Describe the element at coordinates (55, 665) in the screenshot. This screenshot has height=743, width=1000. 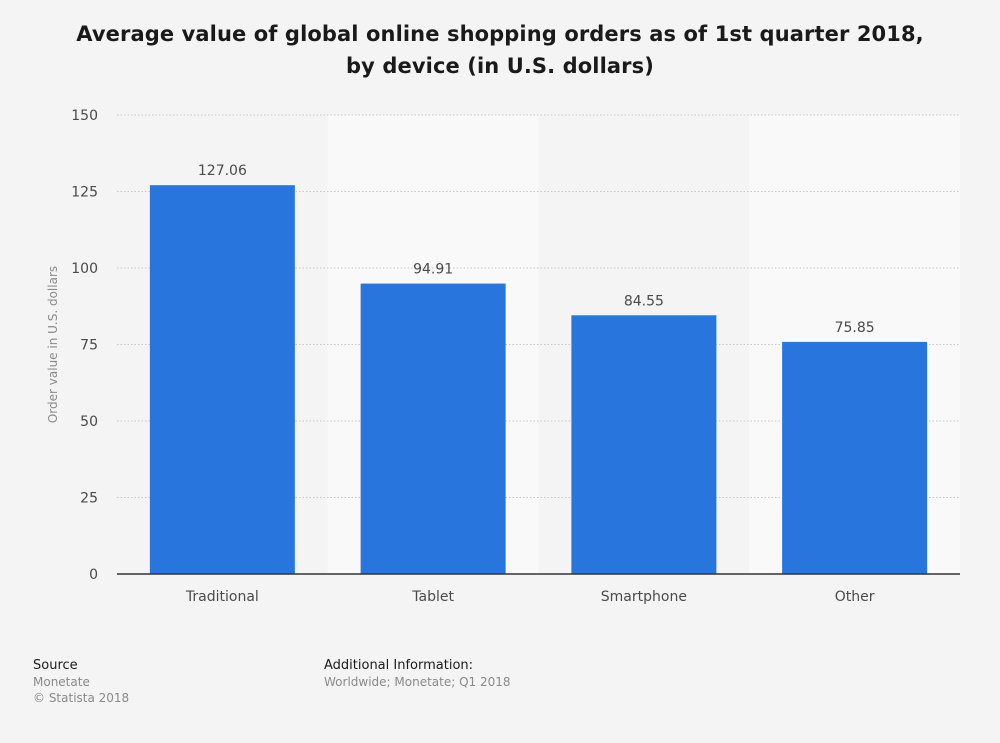
I see `source-heading: Source` at that location.